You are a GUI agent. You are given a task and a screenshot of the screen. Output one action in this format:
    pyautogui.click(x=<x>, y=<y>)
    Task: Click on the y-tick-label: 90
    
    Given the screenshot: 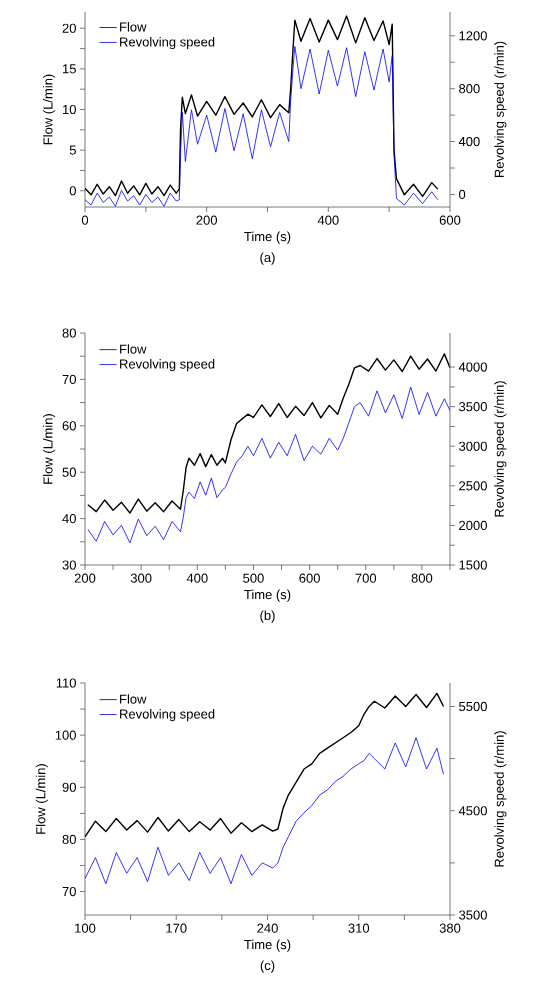 What is the action you would take?
    pyautogui.click(x=69, y=787)
    